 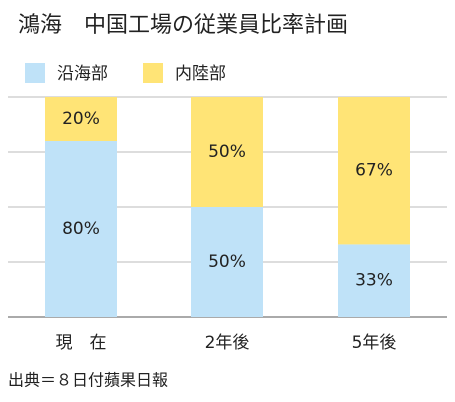 What do you see at coordinates (88, 380) in the screenshot?
I see `source-note: 出典＝８日付蘋果日報` at bounding box center [88, 380].